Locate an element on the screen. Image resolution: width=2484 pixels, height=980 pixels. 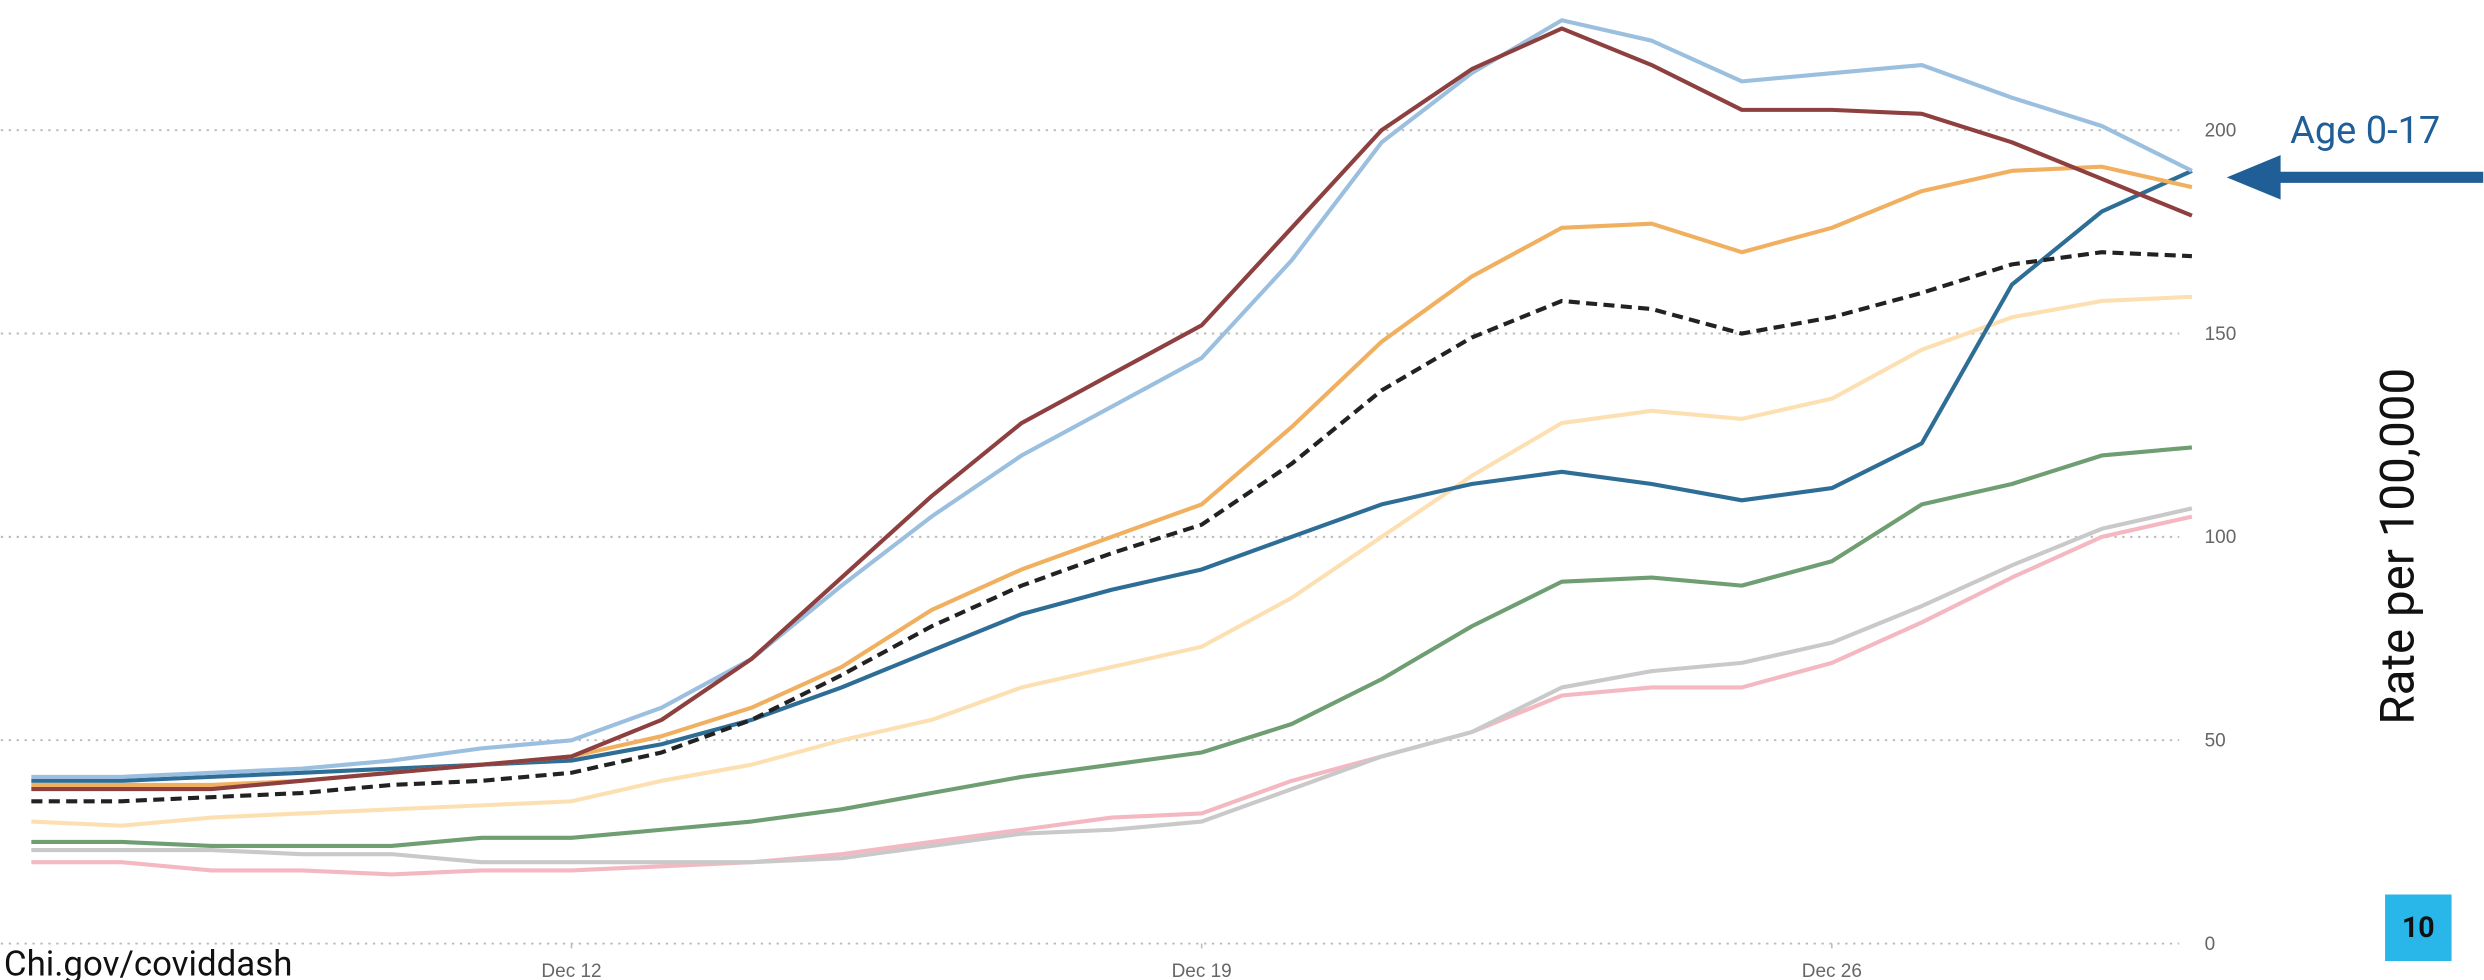
y-tick-label: 0 is located at coordinates (2210, 944).